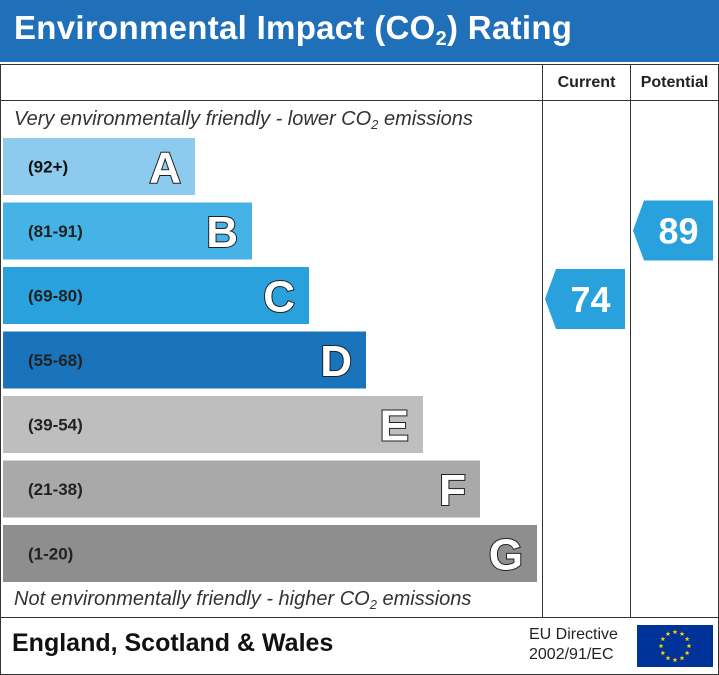 This screenshot has width=719, height=675. Describe the element at coordinates (222, 232) in the screenshot. I see `band-b-letter: B` at that location.